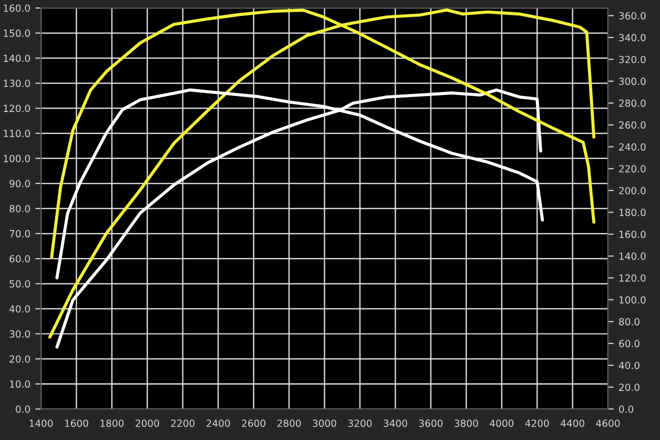  I want to click on x-tick-label: 4400, so click(572, 423).